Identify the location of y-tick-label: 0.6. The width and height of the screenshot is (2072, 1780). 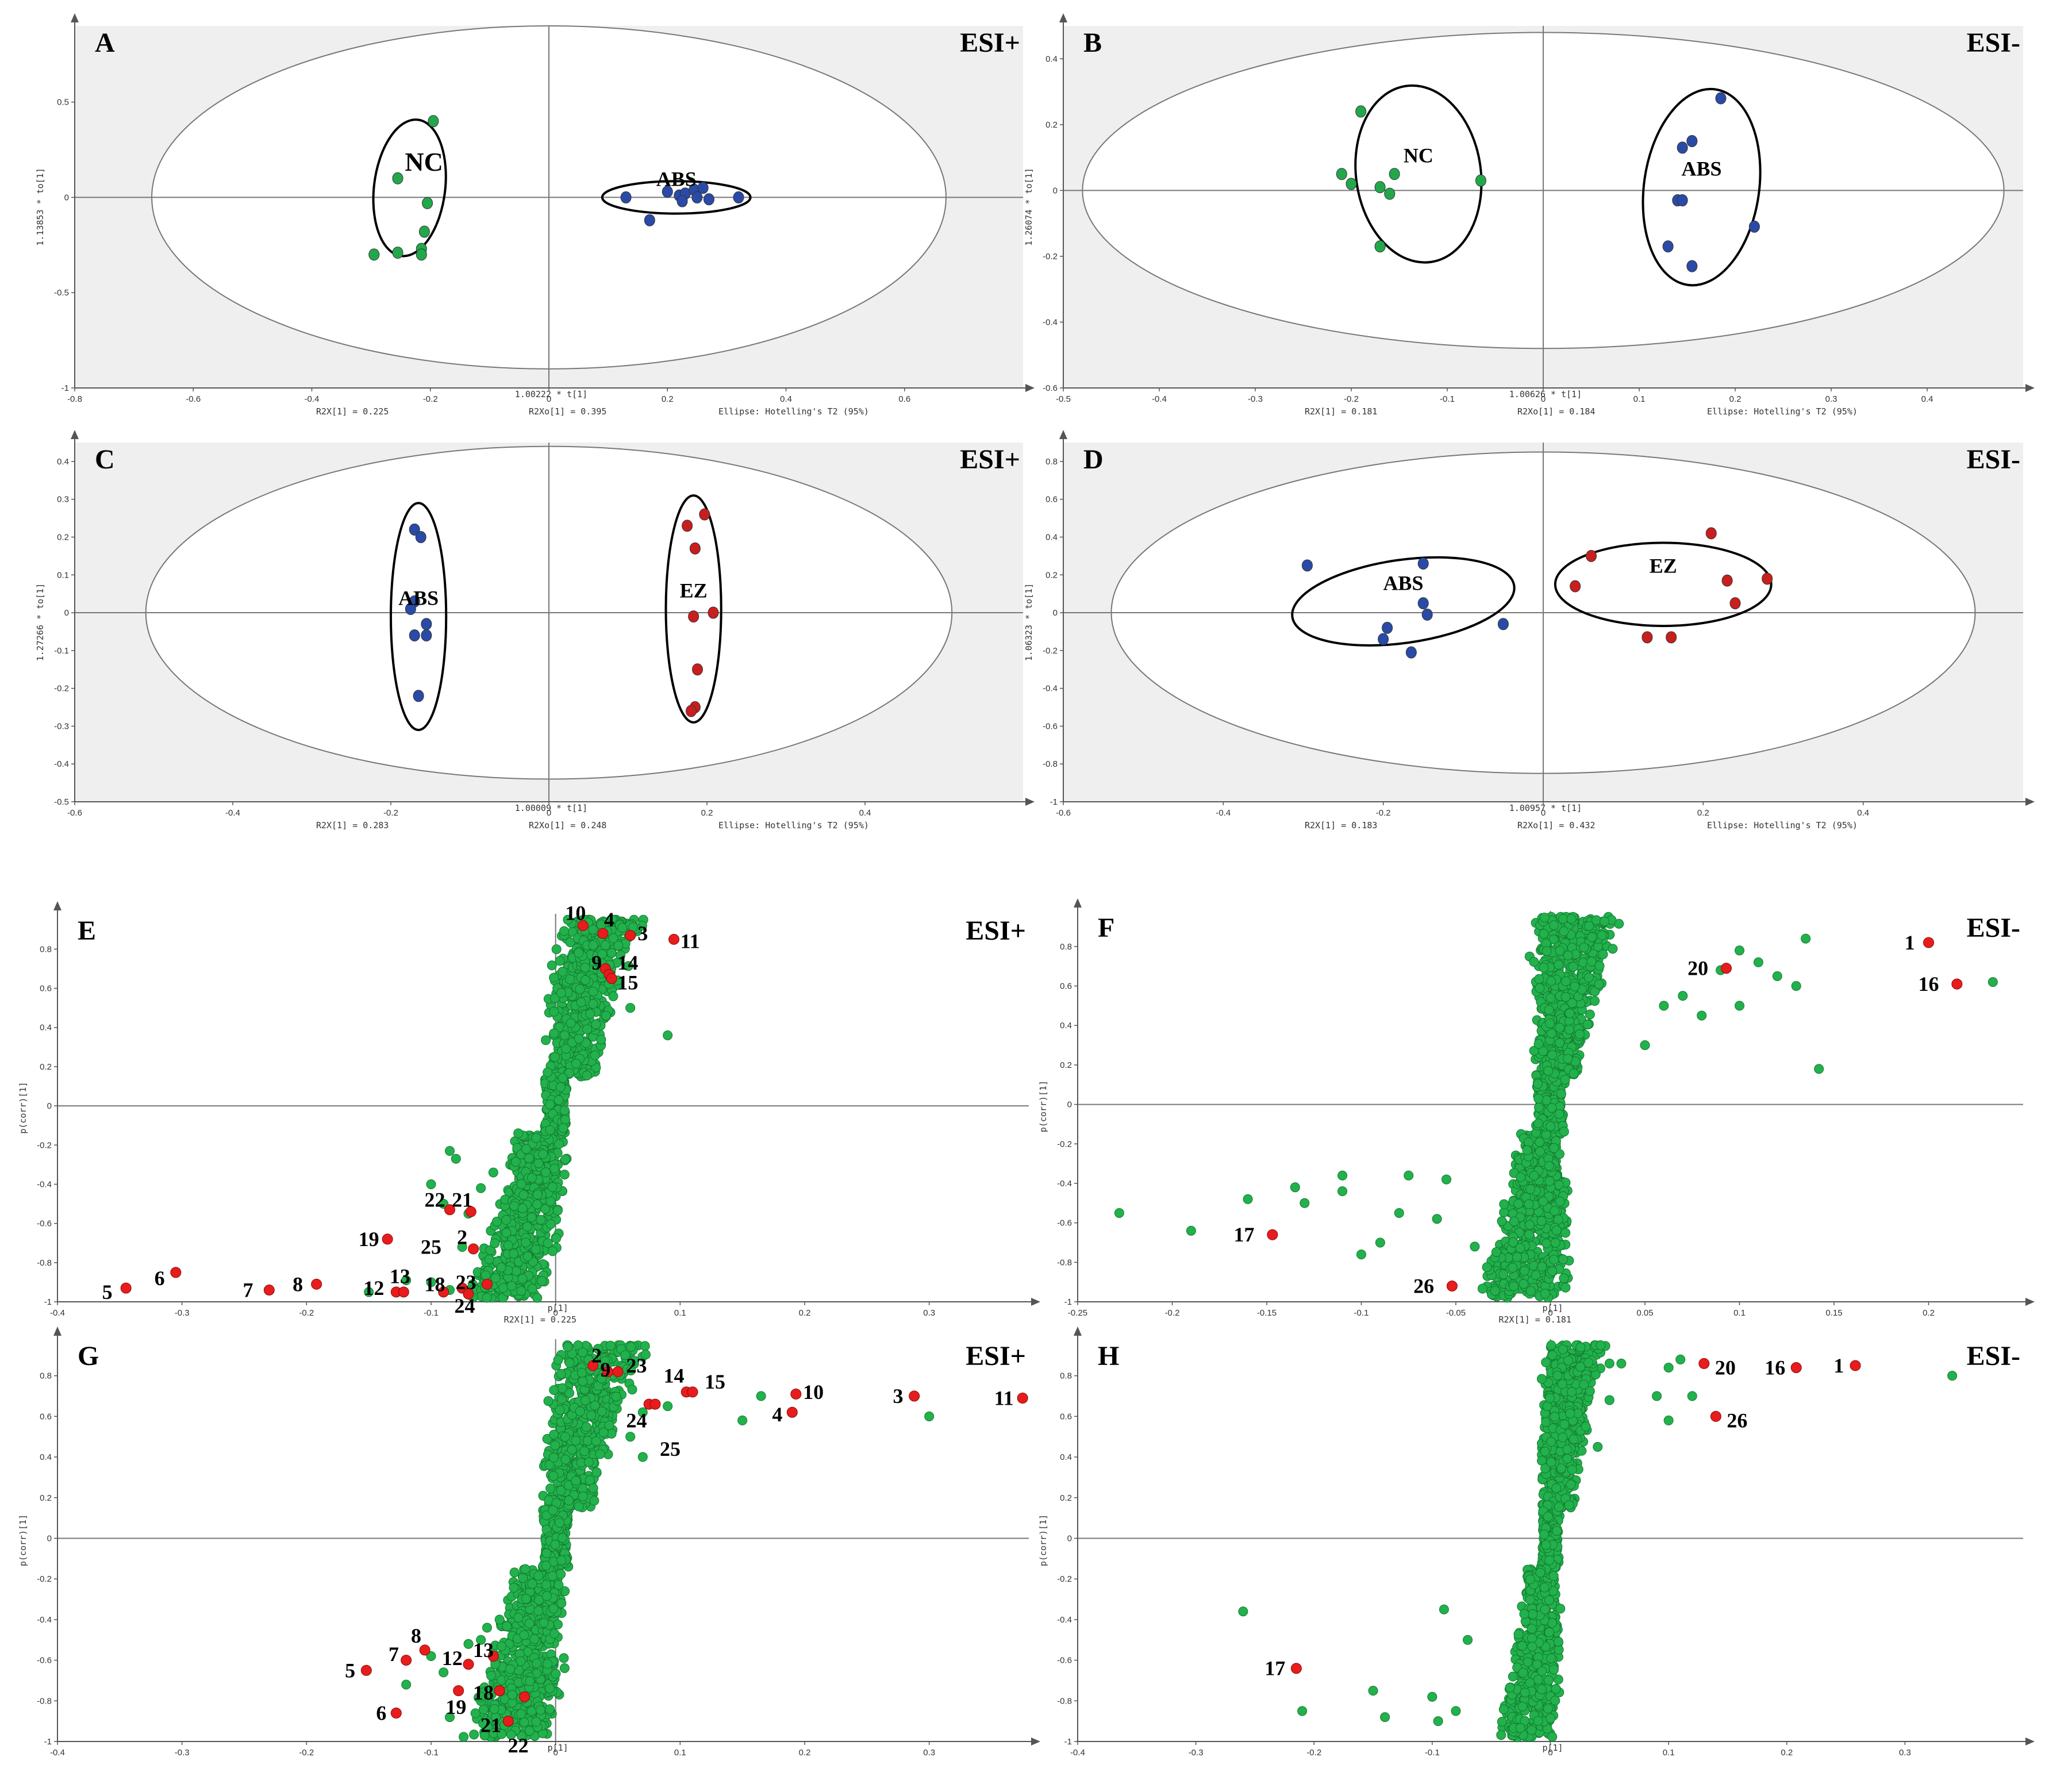
(46, 1416).